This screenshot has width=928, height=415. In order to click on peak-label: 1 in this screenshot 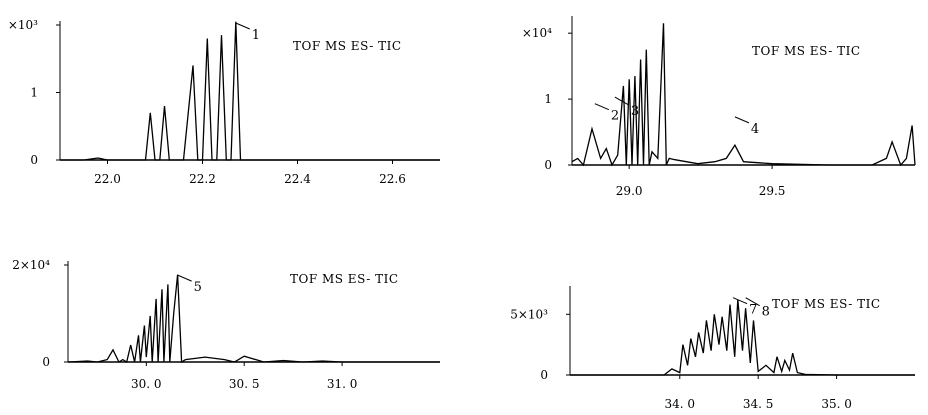, I will do `click(256, 35)`.